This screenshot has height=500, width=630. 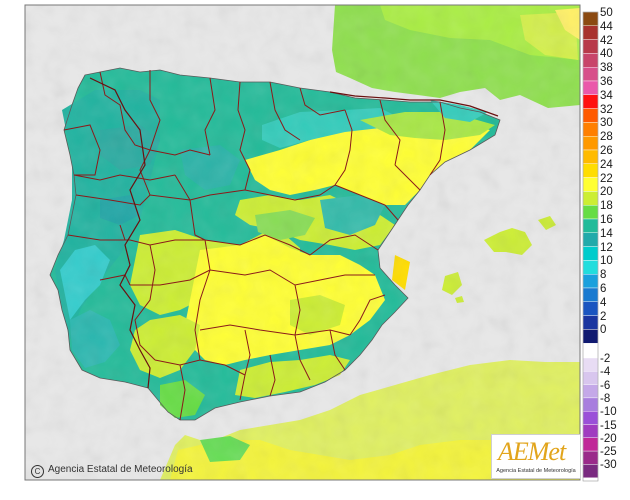 I want to click on legend-label: 4, so click(x=603, y=302).